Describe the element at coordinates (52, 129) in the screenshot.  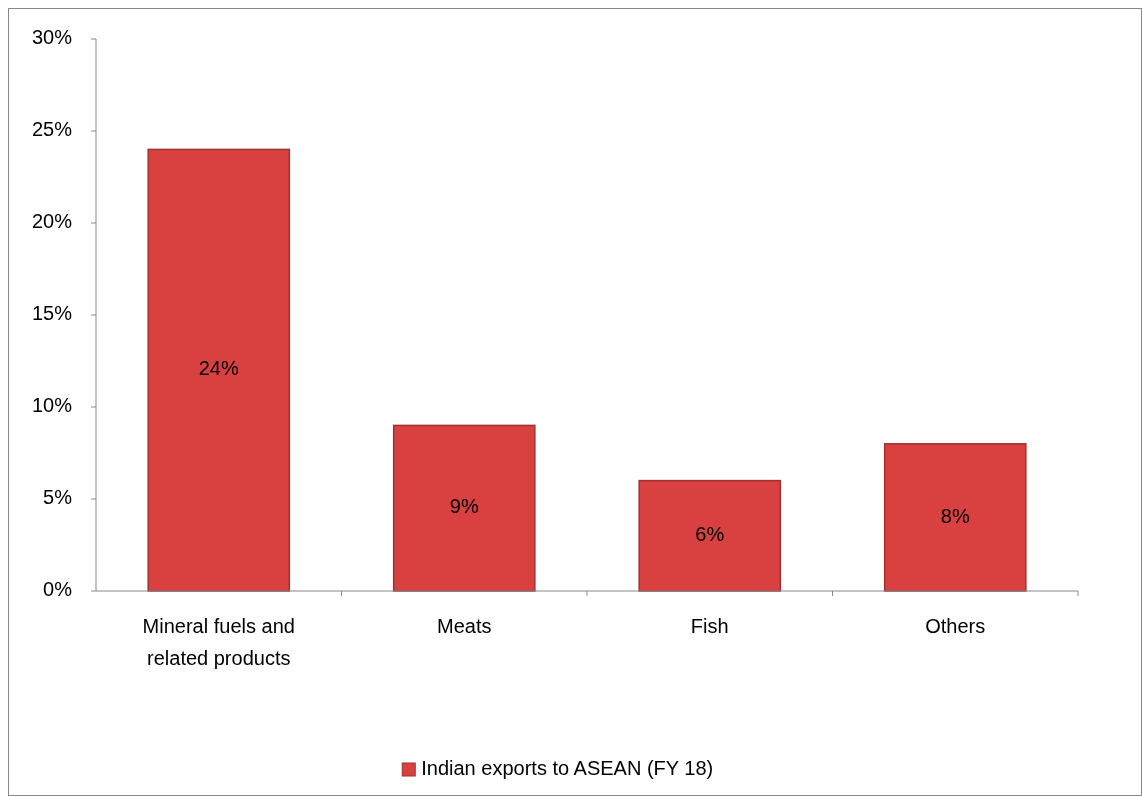
I see `y-tick-label: 25%` at that location.